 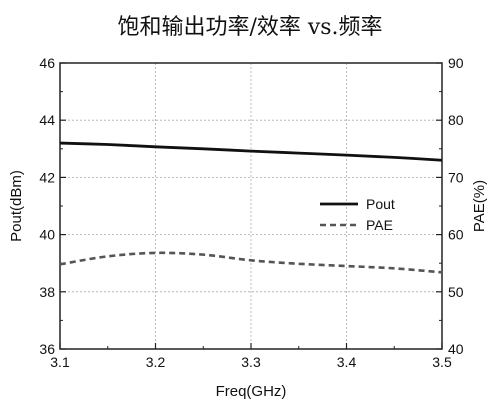 What do you see at coordinates (456, 177) in the screenshot?
I see `y-right-tick-label: 70` at bounding box center [456, 177].